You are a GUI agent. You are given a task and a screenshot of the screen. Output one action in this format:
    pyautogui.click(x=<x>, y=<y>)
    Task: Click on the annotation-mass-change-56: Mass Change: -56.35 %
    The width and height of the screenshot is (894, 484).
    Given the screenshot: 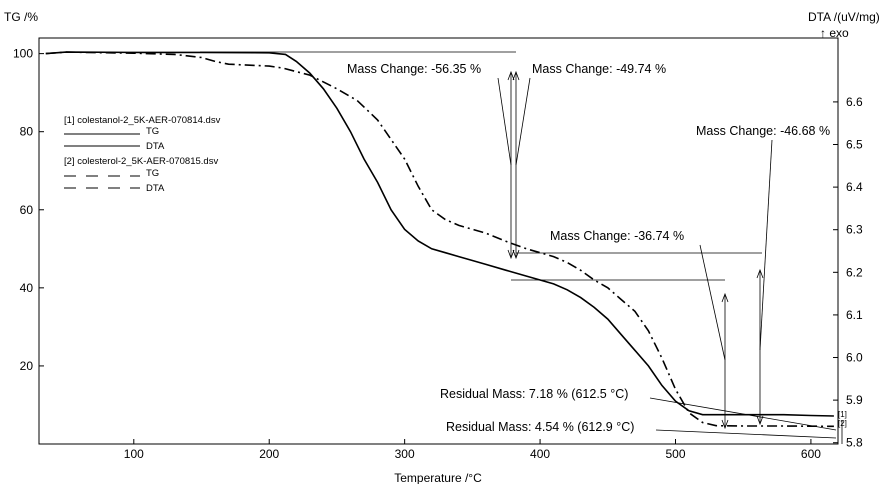 What is the action you would take?
    pyautogui.click(x=414, y=69)
    